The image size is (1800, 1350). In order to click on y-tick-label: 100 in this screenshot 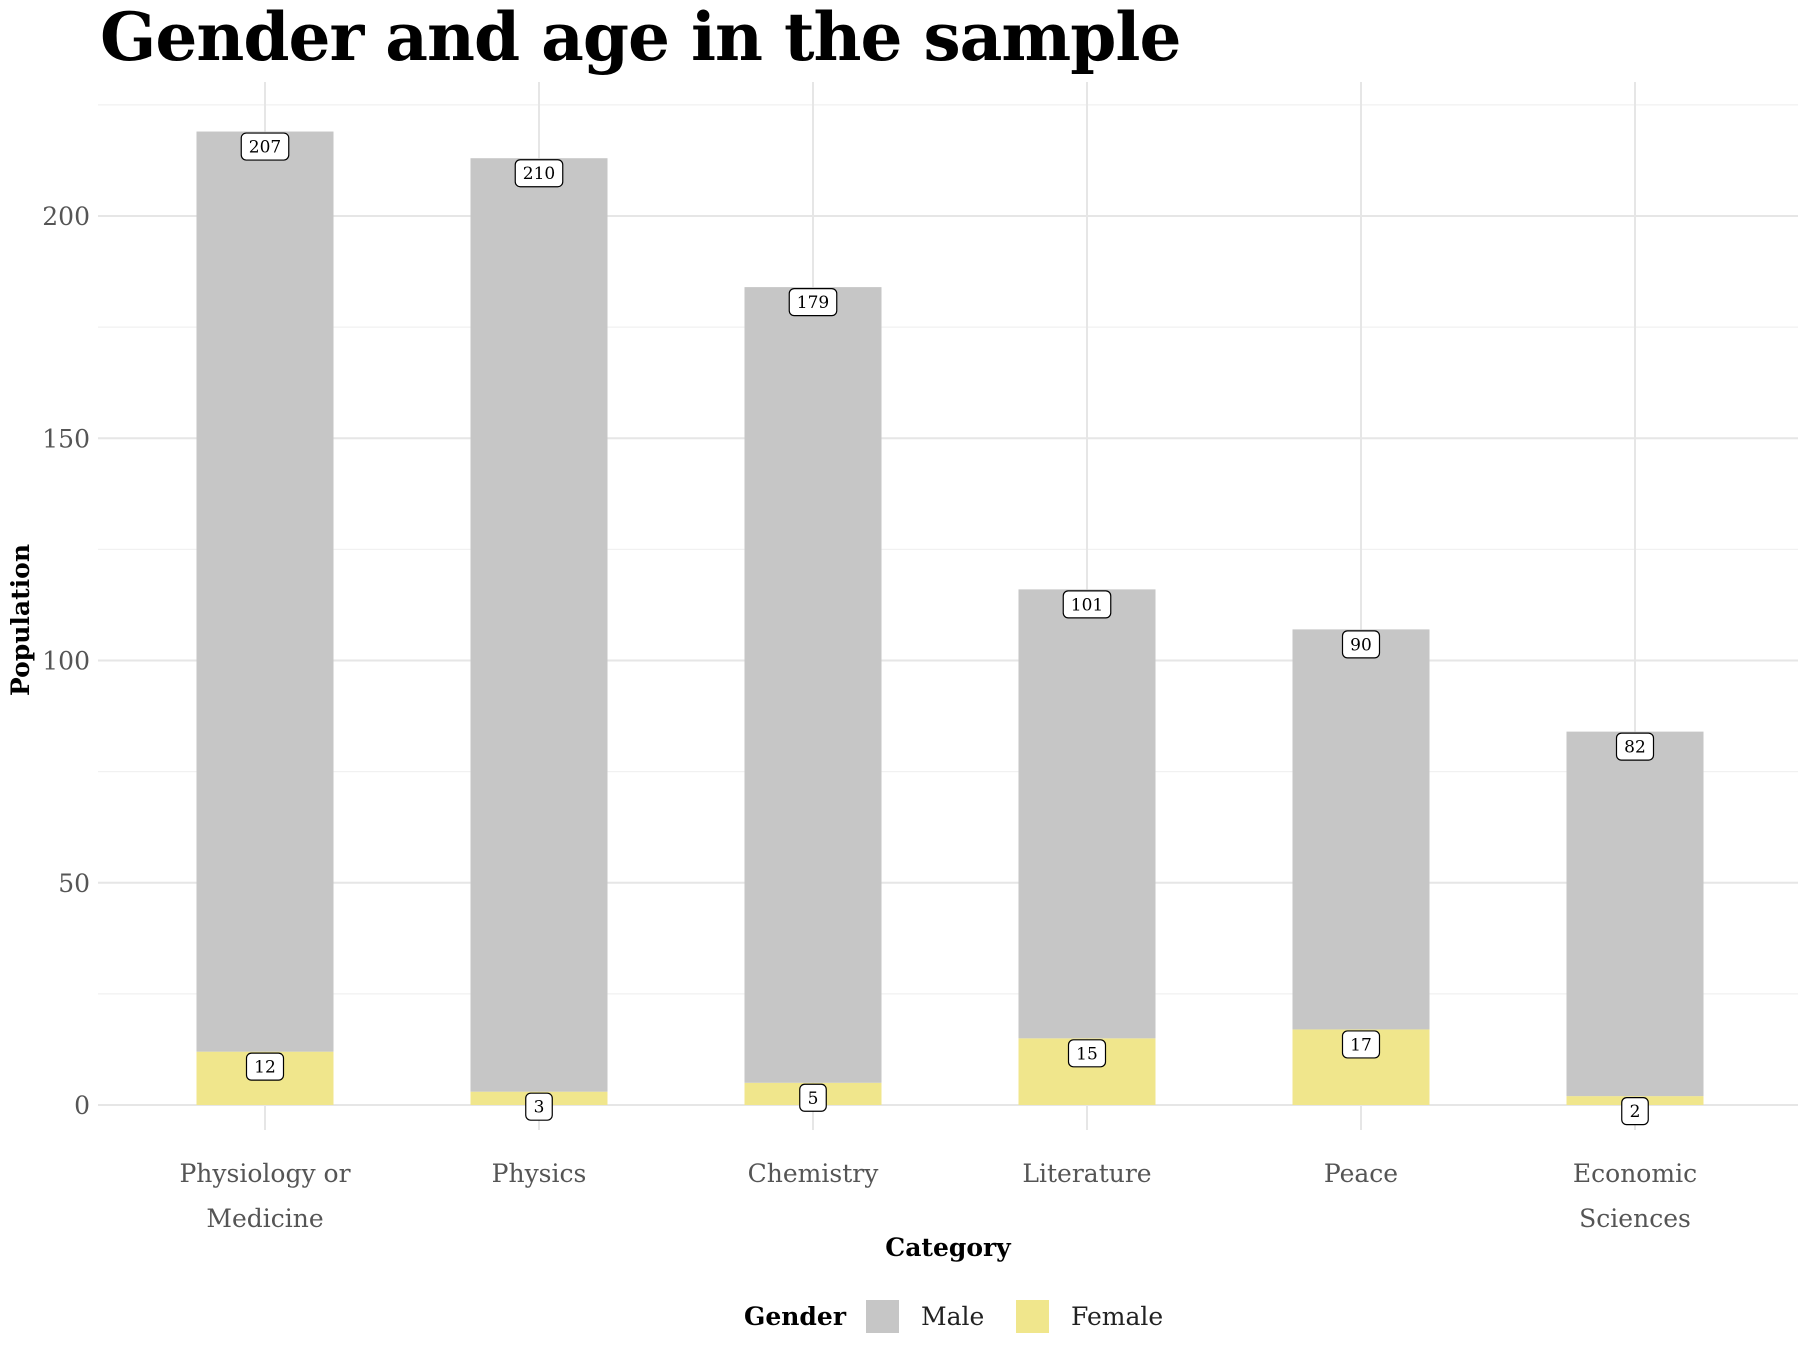, I will do `click(66, 661)`.